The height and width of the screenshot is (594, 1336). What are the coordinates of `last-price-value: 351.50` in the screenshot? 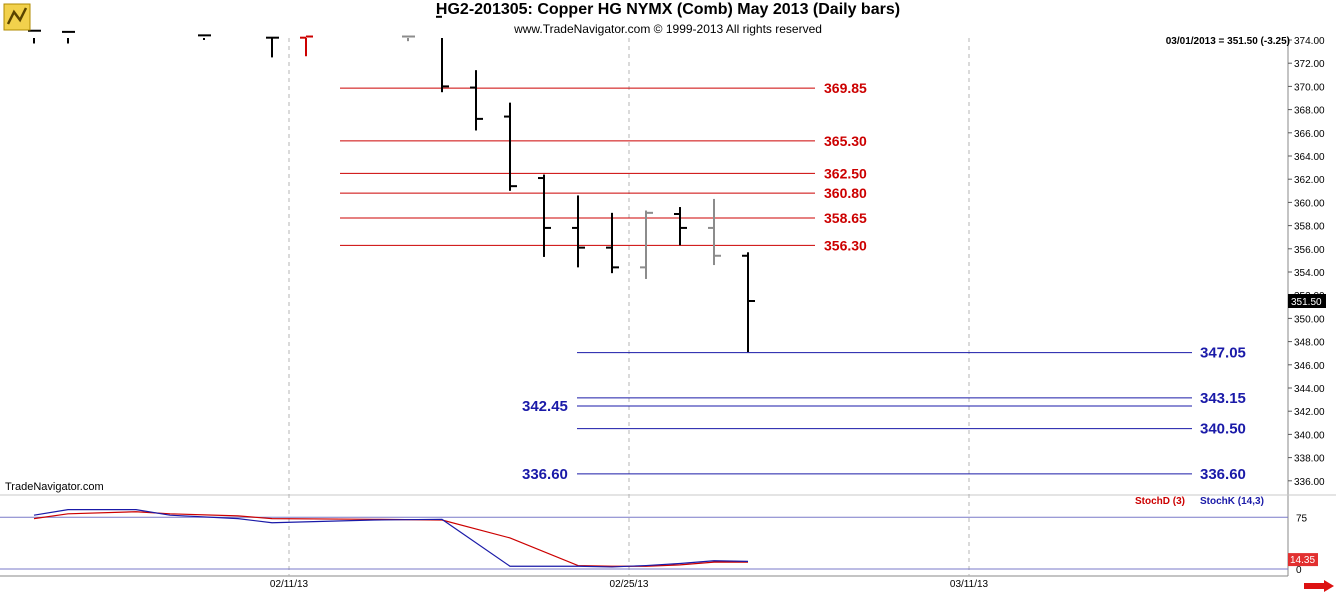 It's located at (1306, 302).